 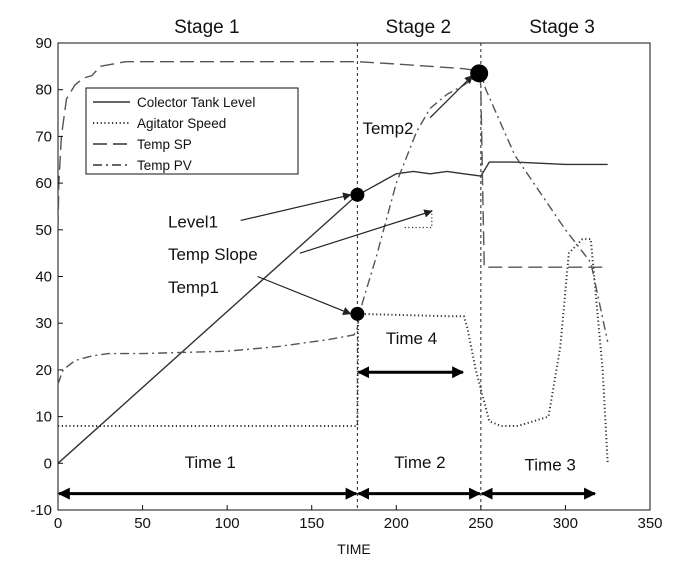 I want to click on y-tick-label: 70, so click(x=43, y=136).